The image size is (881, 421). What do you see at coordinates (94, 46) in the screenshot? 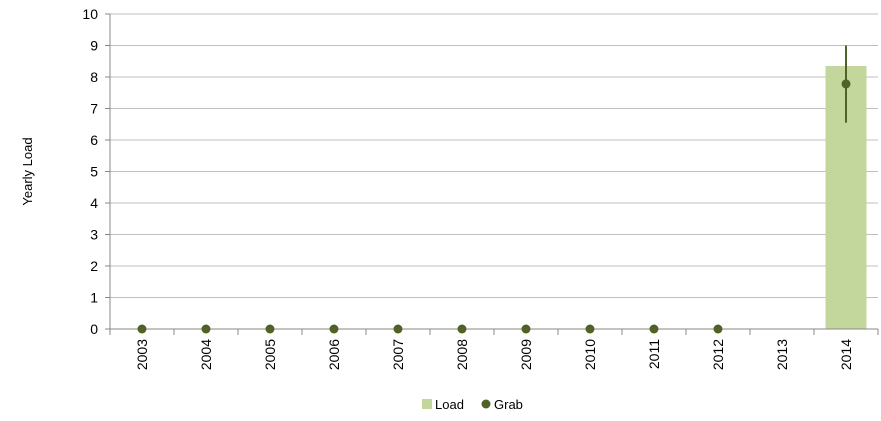
I see `y-tick-label: 9` at bounding box center [94, 46].